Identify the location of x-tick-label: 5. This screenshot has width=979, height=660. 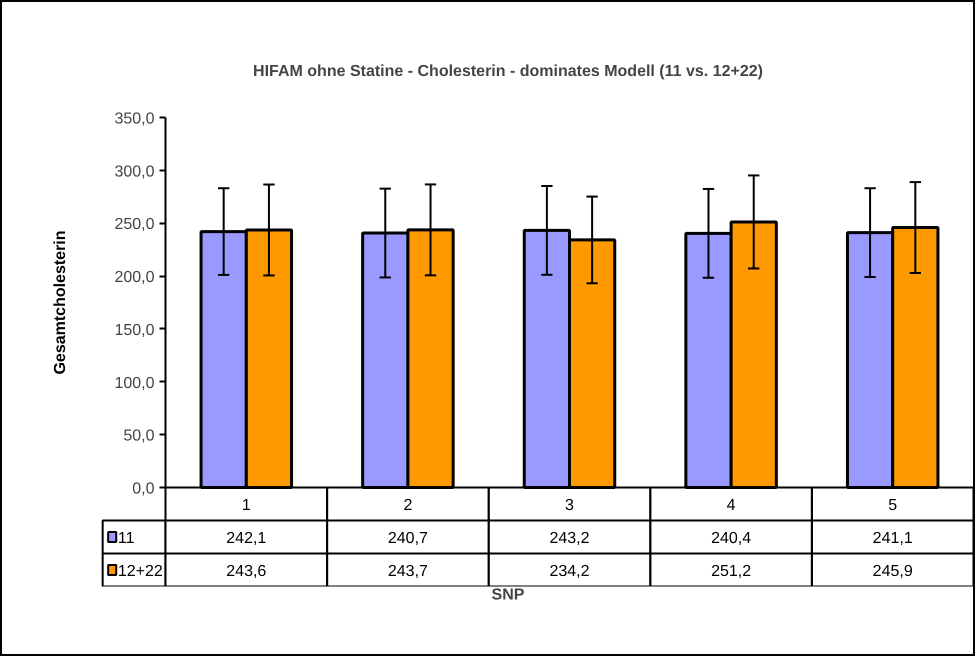
(893, 505).